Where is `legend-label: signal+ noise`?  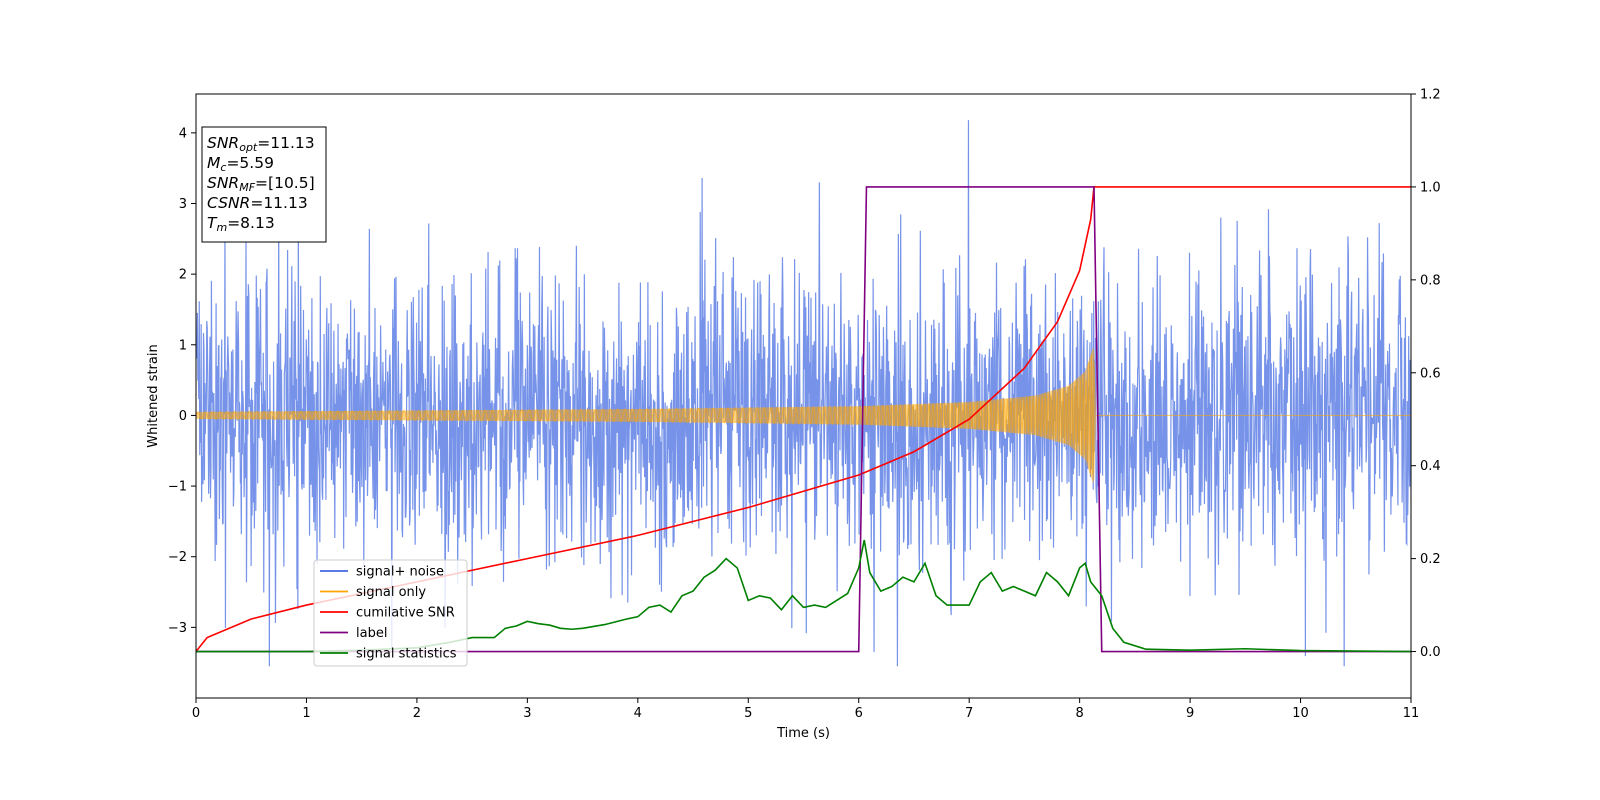 legend-label: signal+ noise is located at coordinates (400, 572).